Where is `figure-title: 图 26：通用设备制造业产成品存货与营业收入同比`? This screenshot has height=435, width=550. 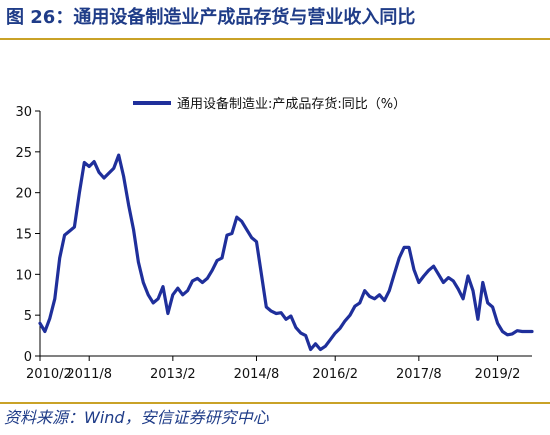 figure-title: 图 26：通用设备制造业产成品存货与营业收入同比 is located at coordinates (211, 17).